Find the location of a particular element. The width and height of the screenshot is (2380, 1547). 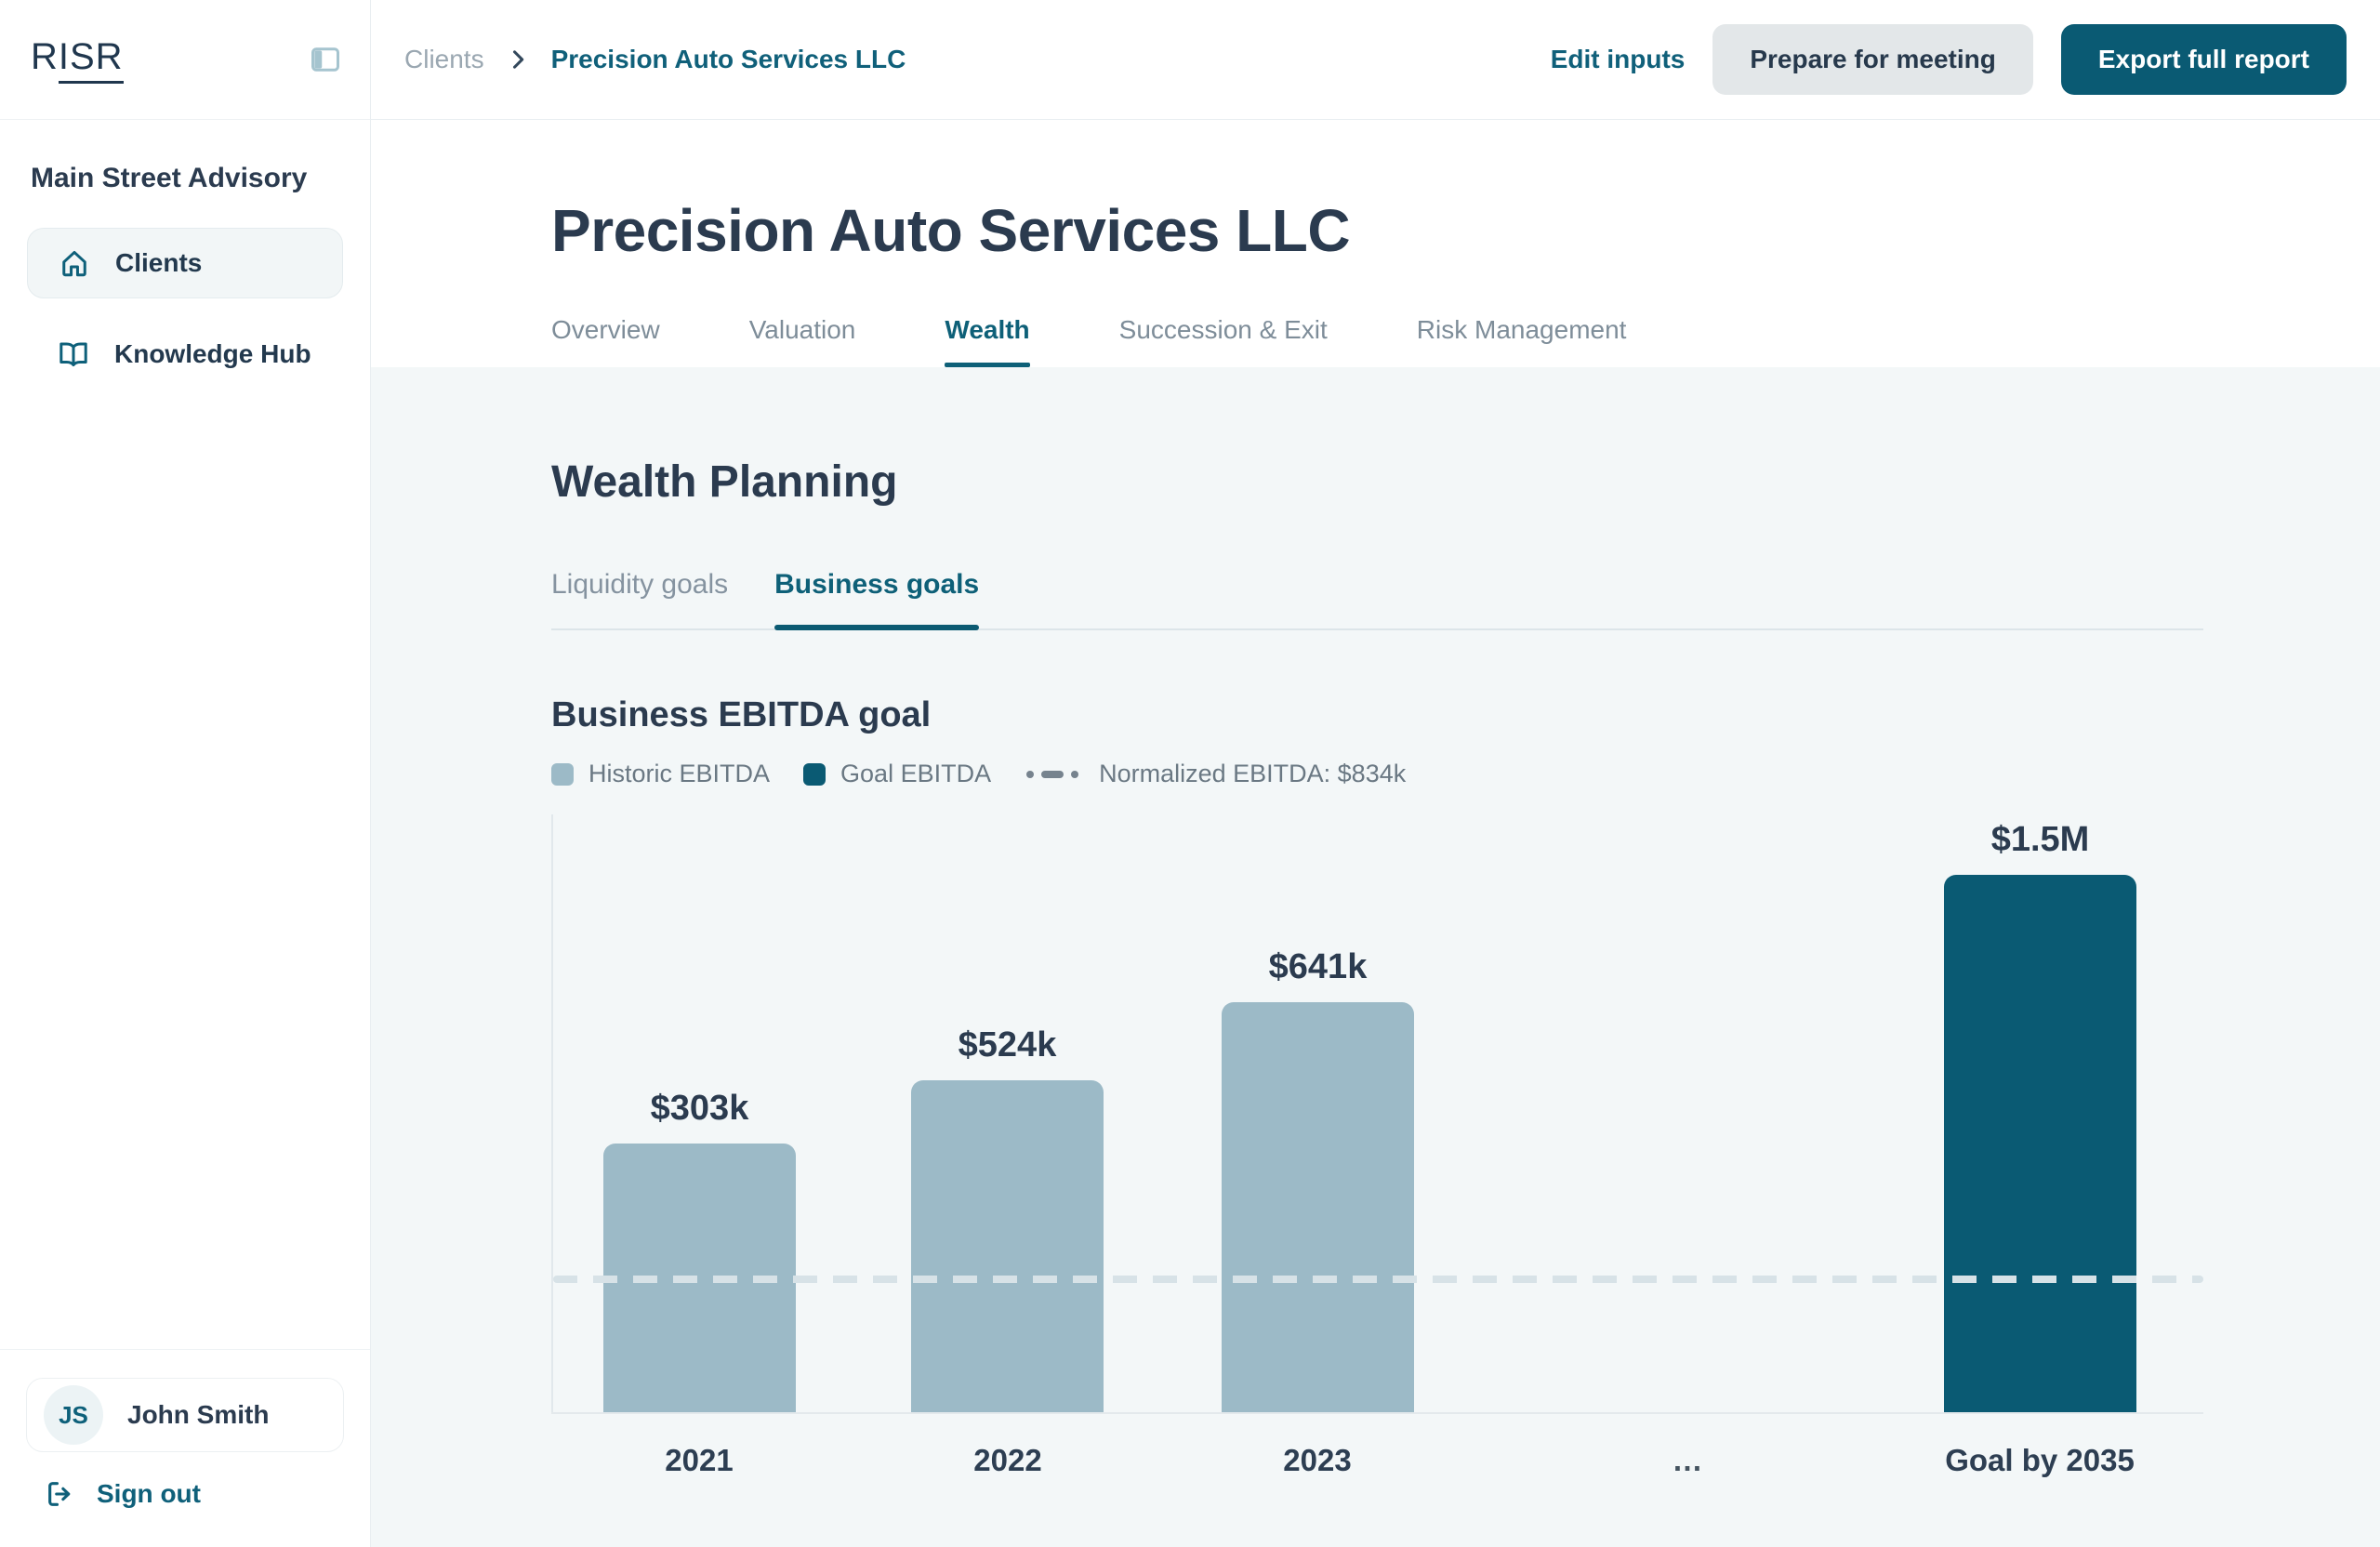

sidebar-item-knowledge-hub: Knowledge Hub is located at coordinates (185, 354).